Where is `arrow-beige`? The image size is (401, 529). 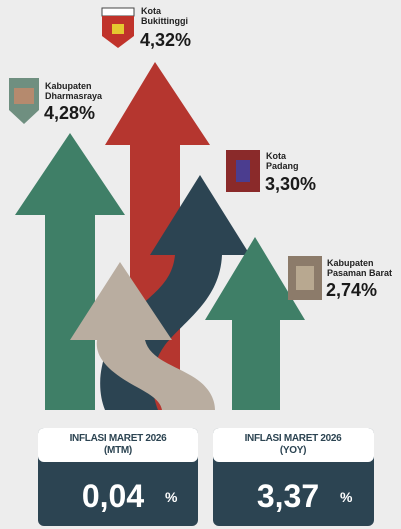
arrow-beige is located at coordinates (142, 336).